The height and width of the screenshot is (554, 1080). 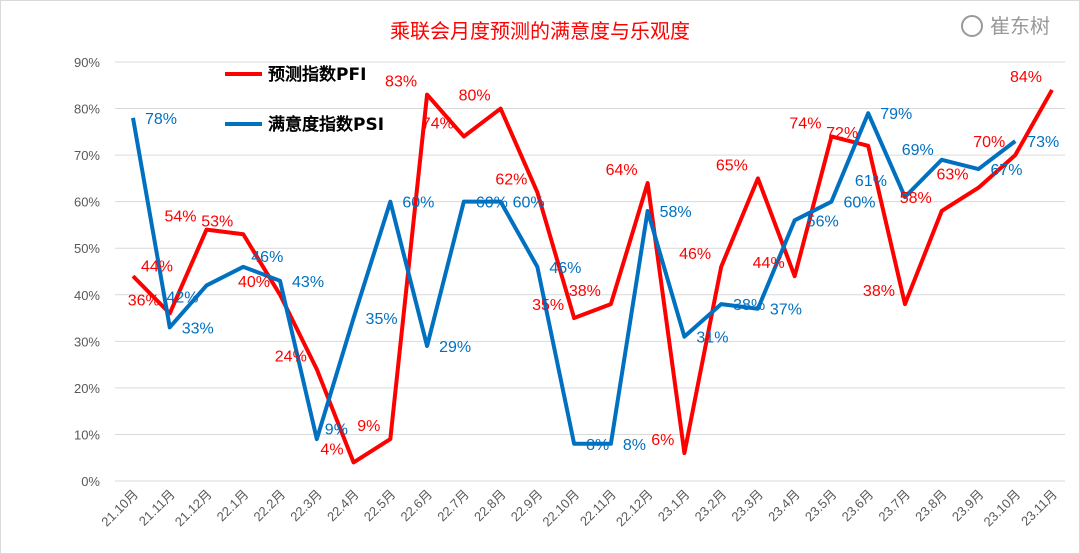 I want to click on x-tick-label: 22.1月, so click(x=233, y=506).